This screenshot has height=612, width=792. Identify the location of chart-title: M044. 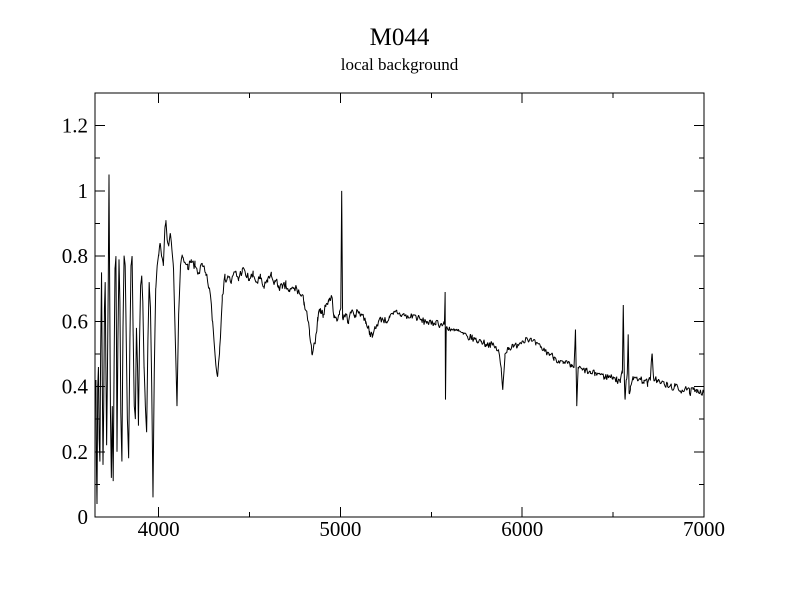
(399, 37).